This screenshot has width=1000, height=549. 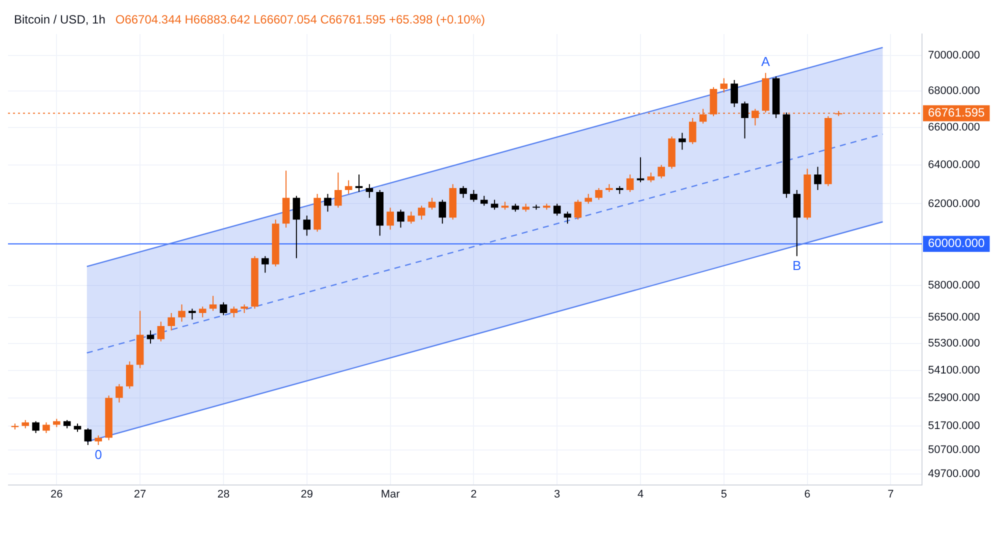 What do you see at coordinates (300, 19) in the screenshot?
I see `chart-subtitle: O66704.344 H66883.642 L66607.054 C66761.595 +65.398 (+0.10%)` at bounding box center [300, 19].